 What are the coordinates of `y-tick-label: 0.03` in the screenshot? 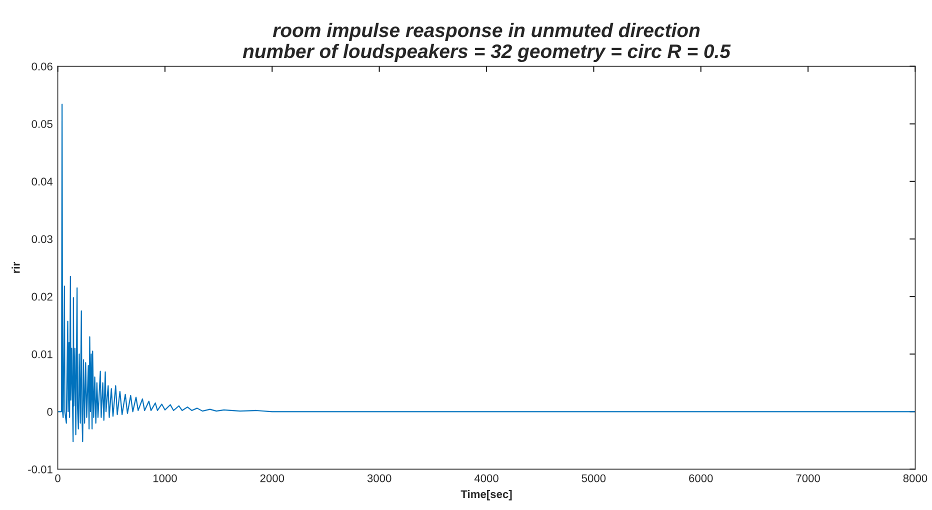 It's located at (42, 239).